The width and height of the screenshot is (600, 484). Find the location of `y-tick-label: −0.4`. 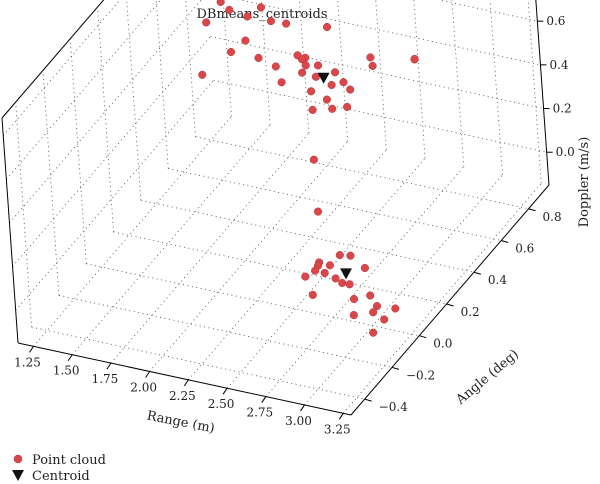

y-tick-label: −0.4 is located at coordinates (394, 407).